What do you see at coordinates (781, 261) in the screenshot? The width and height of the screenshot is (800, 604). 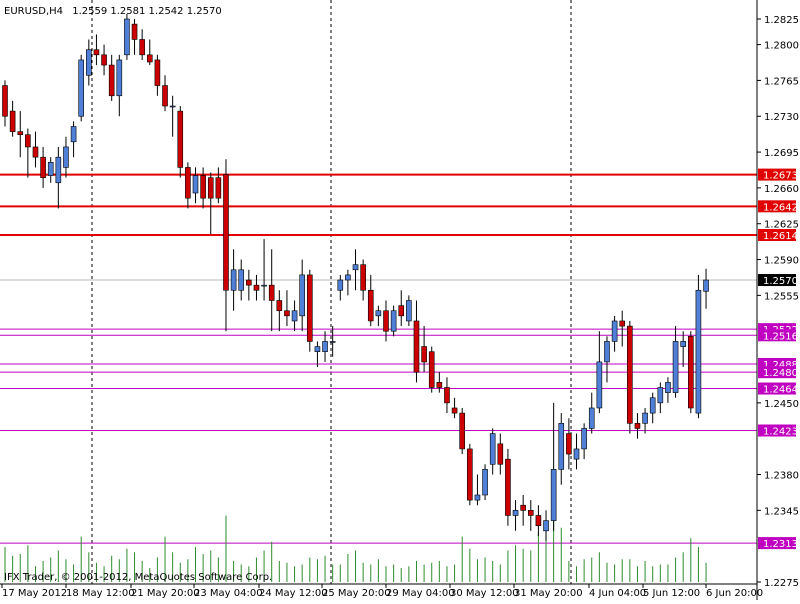 I see `y-tick-label: 1.2590` at bounding box center [781, 261].